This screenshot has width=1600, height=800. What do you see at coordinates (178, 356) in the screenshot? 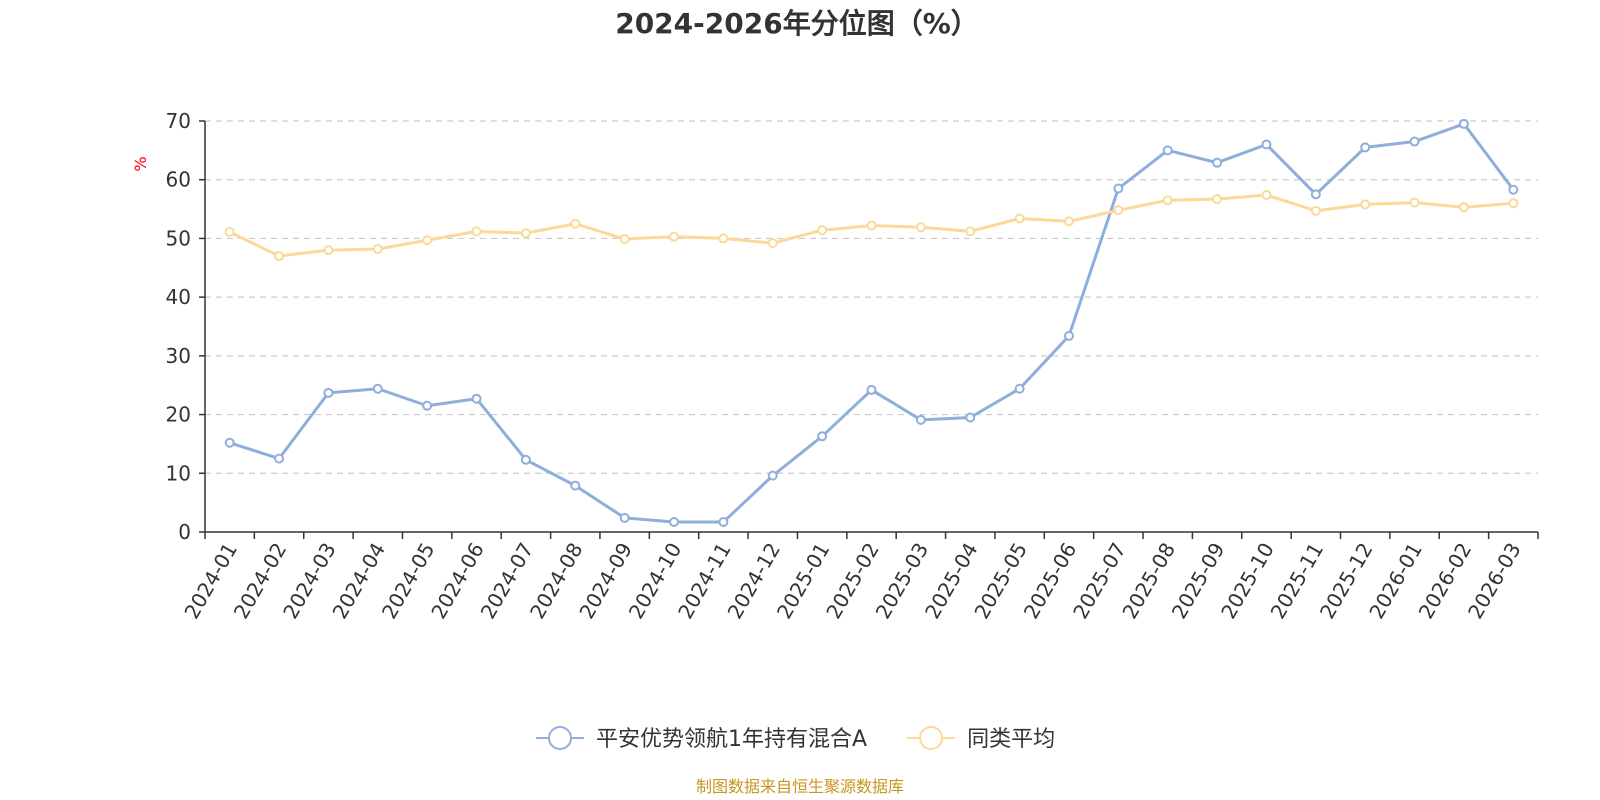
I see `y-tick-label: 30` at bounding box center [178, 356].